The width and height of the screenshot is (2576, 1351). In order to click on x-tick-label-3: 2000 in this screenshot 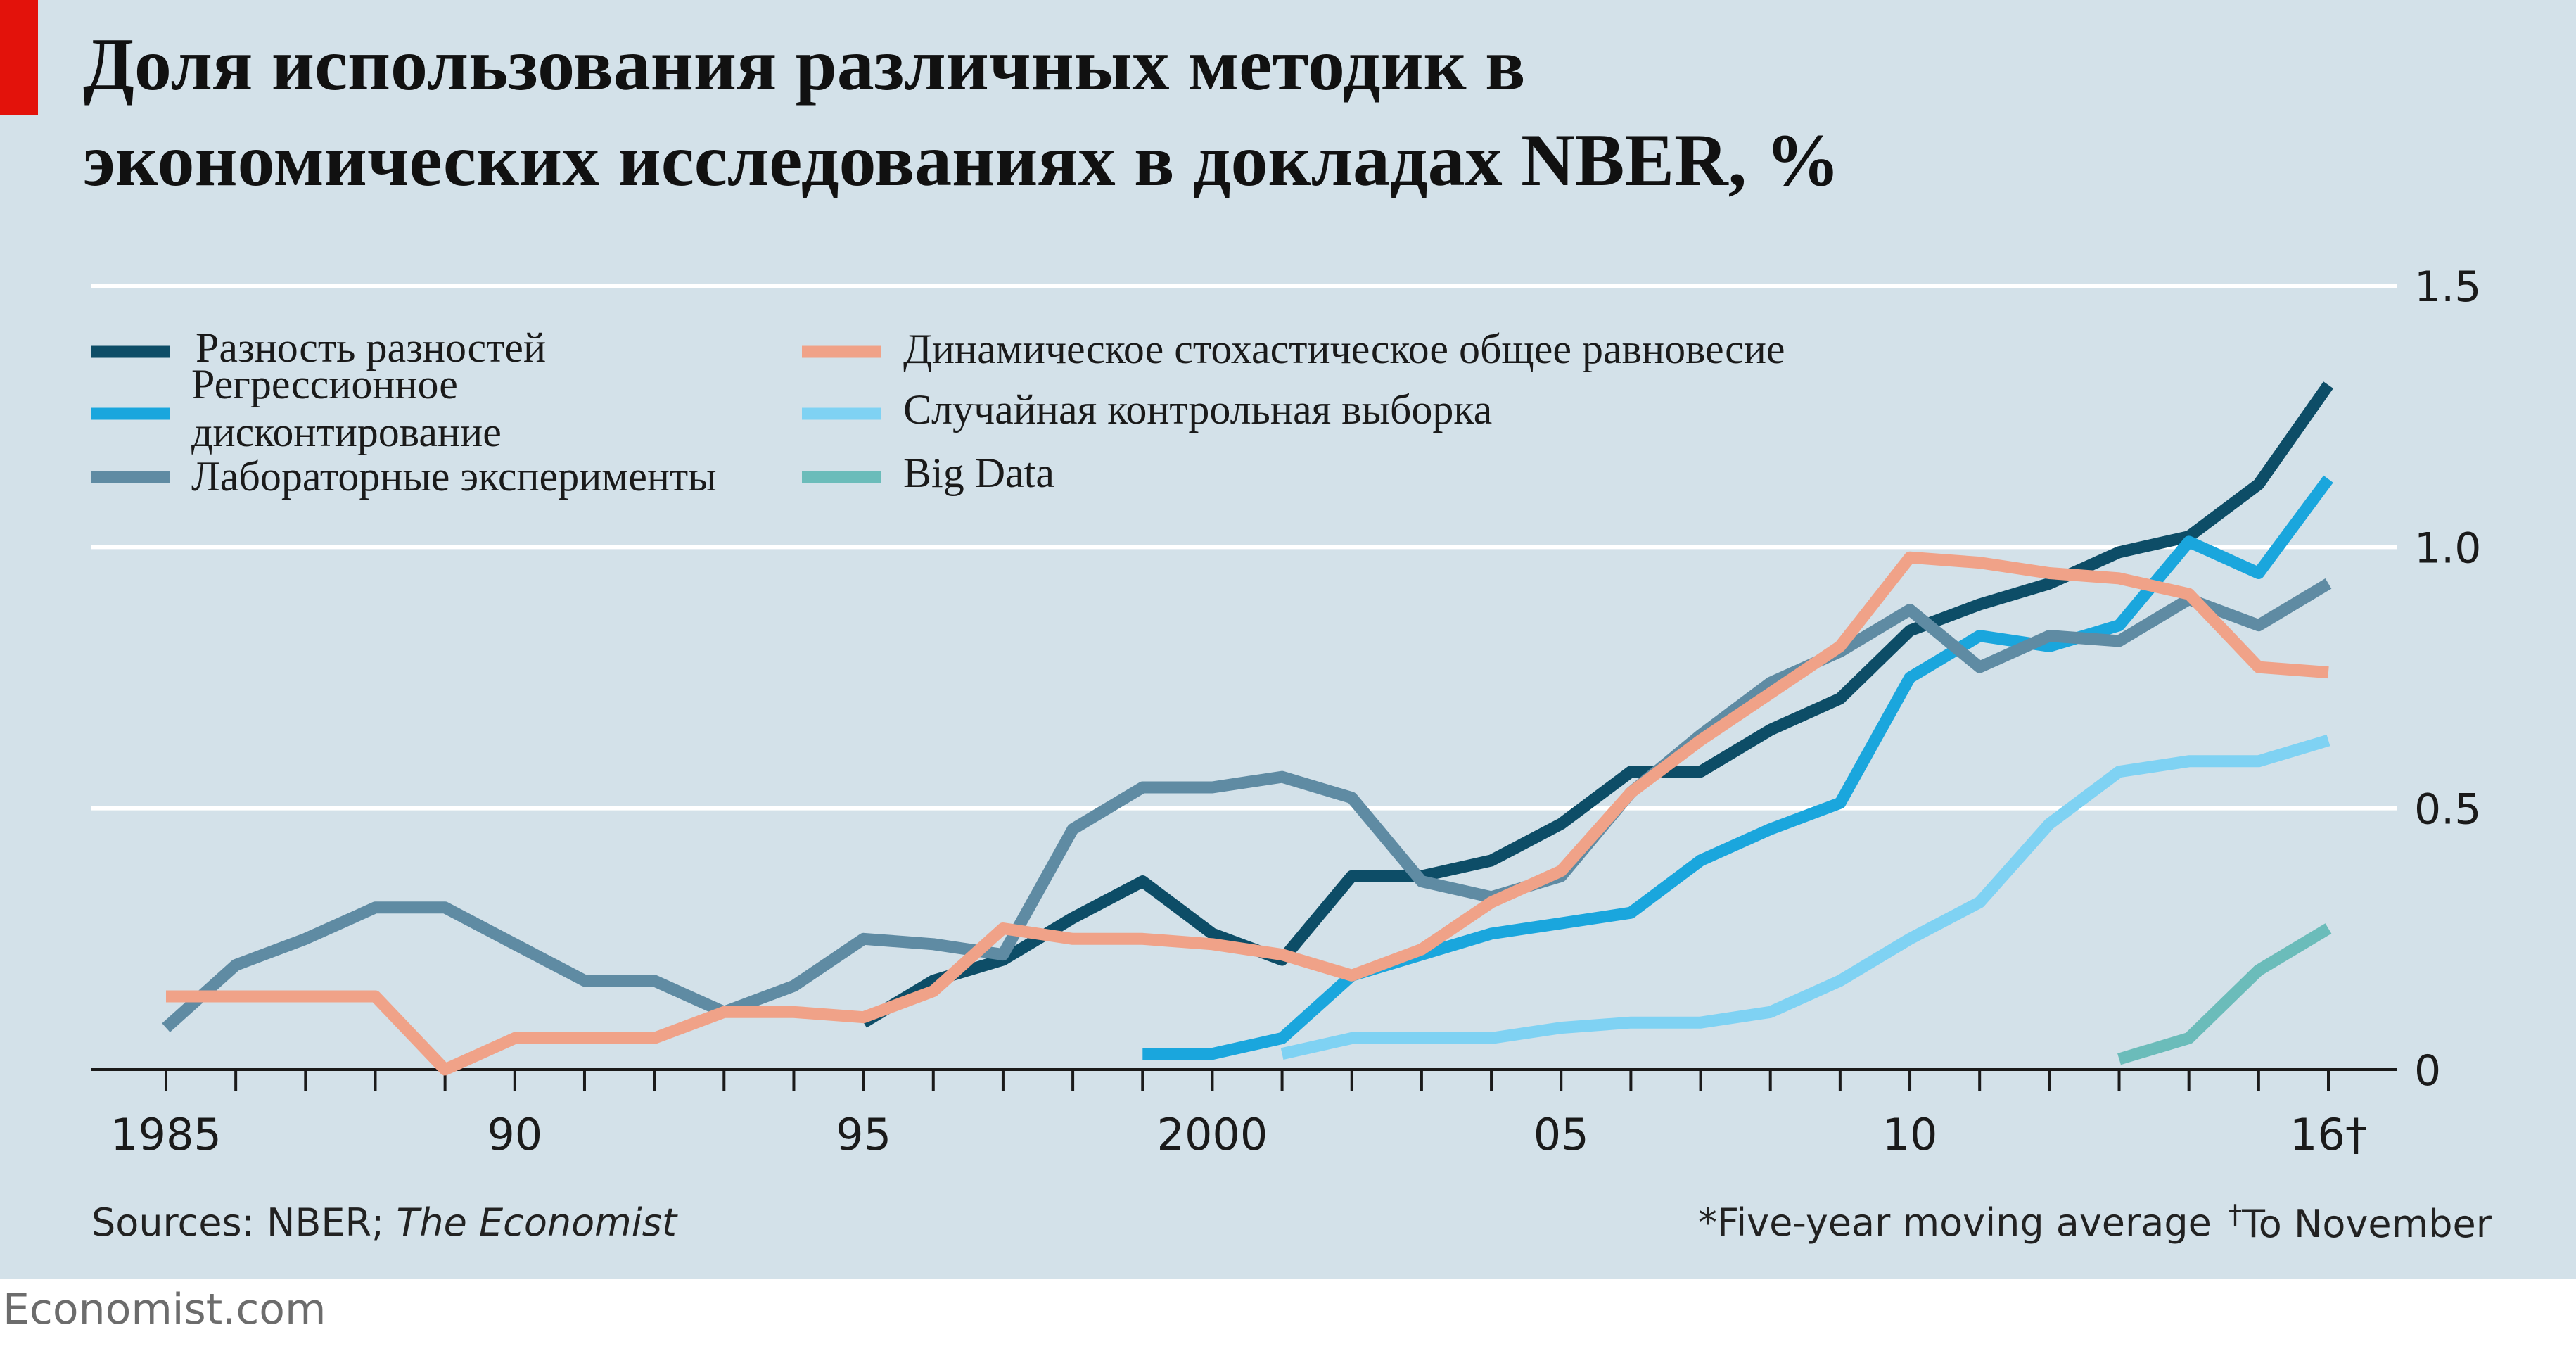, I will do `click(1212, 1134)`.